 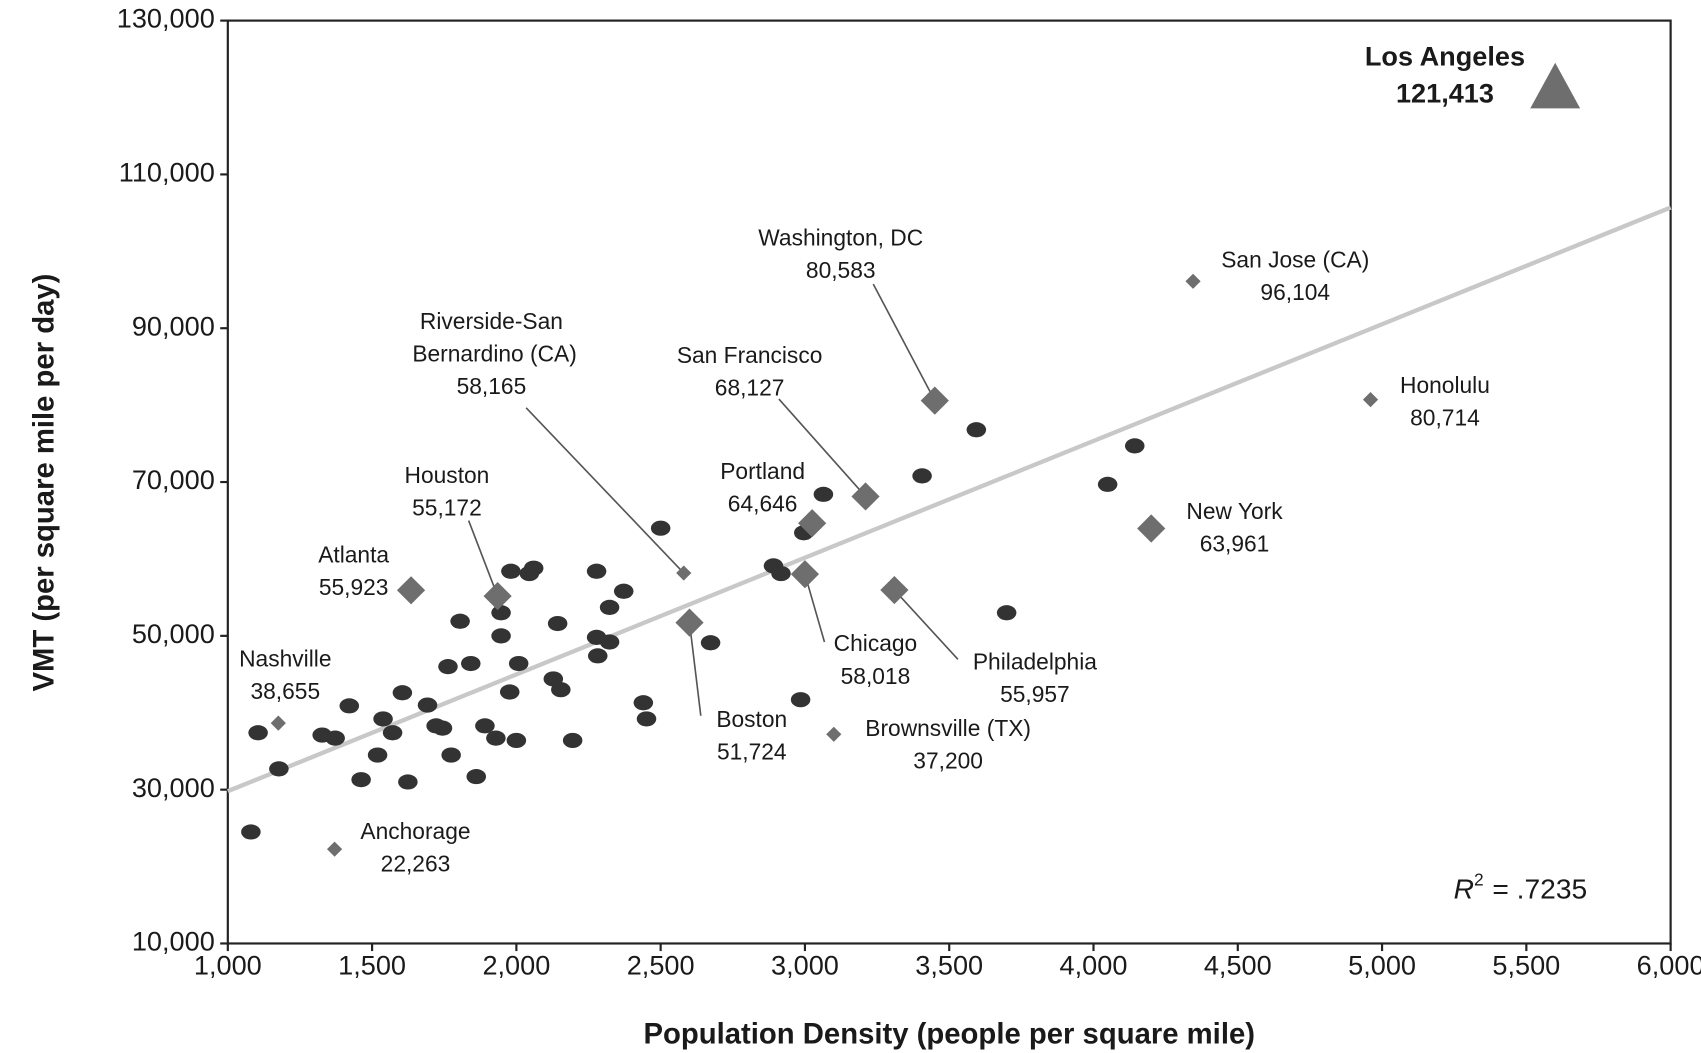 I want to click on value-label: 55,172, so click(x=447, y=508).